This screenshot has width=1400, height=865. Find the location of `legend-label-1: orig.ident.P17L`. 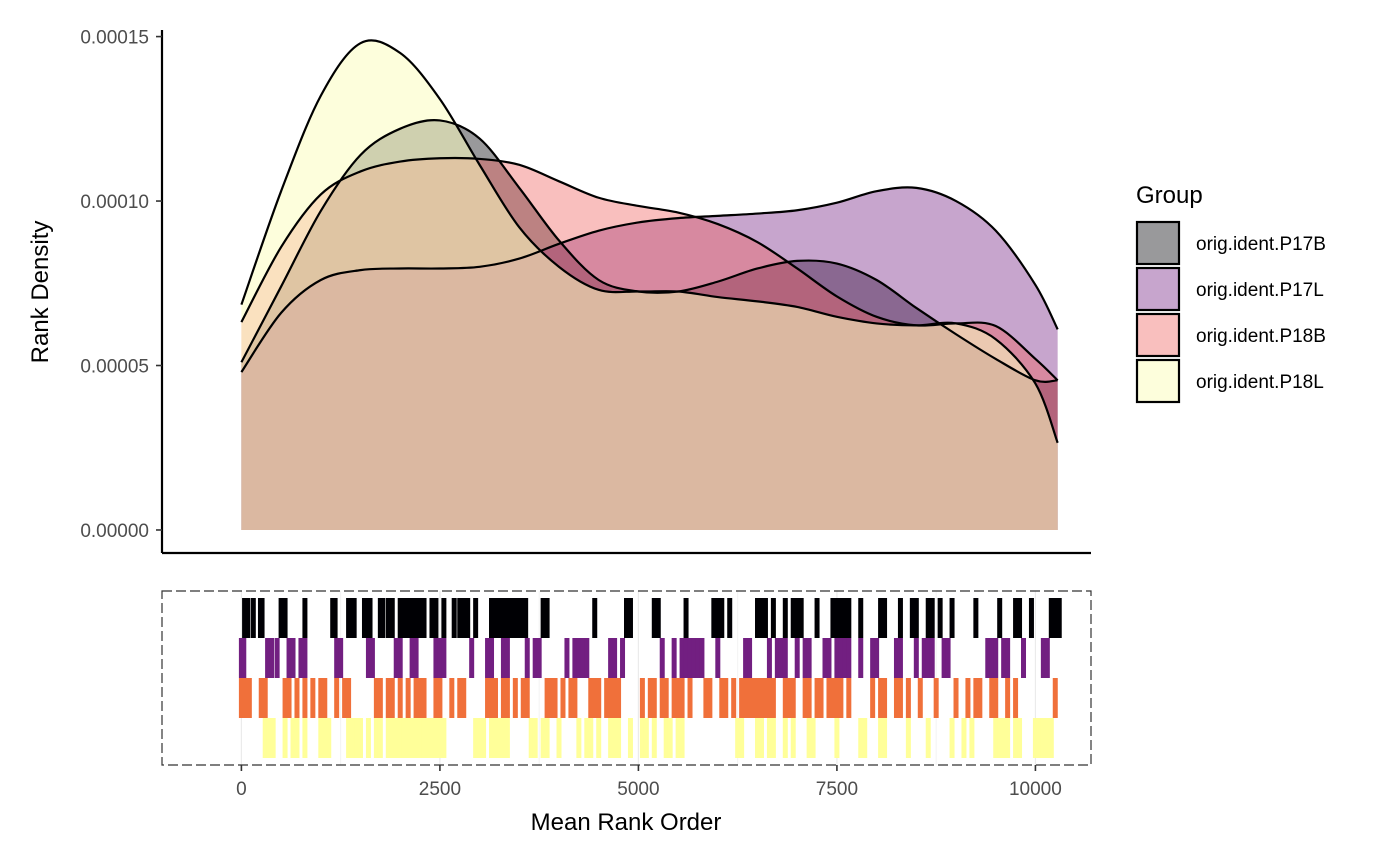

legend-label-1: orig.ident.P17L is located at coordinates (1260, 290).